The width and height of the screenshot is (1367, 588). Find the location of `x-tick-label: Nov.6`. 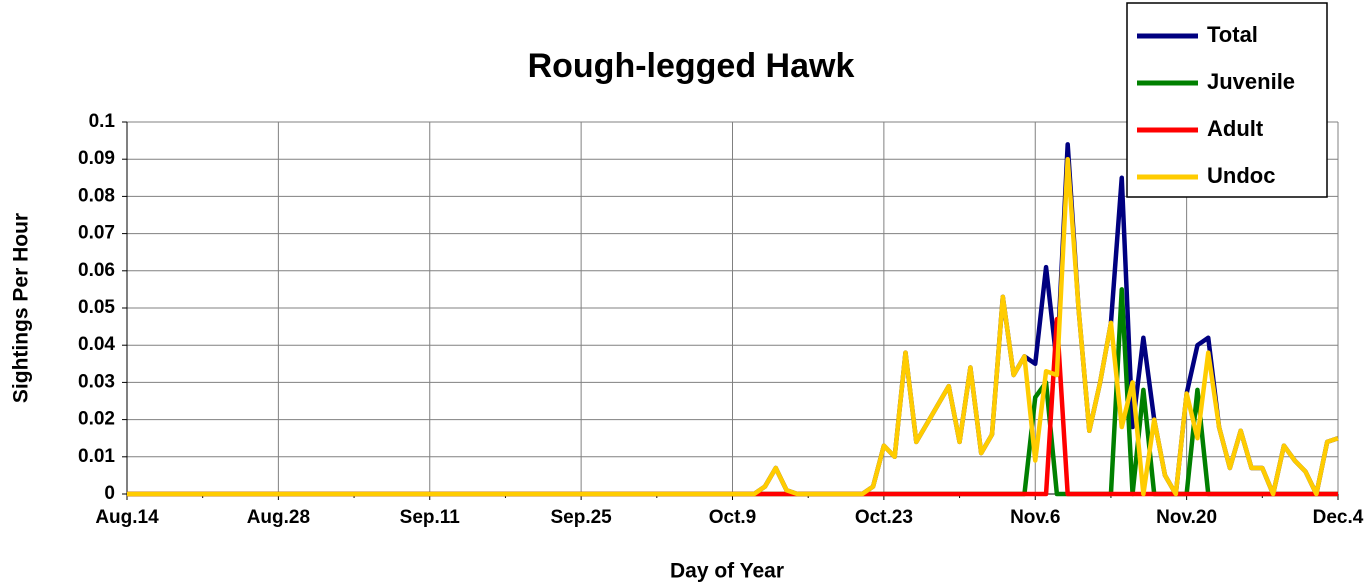

x-tick-label: Nov.6 is located at coordinates (1035, 517).